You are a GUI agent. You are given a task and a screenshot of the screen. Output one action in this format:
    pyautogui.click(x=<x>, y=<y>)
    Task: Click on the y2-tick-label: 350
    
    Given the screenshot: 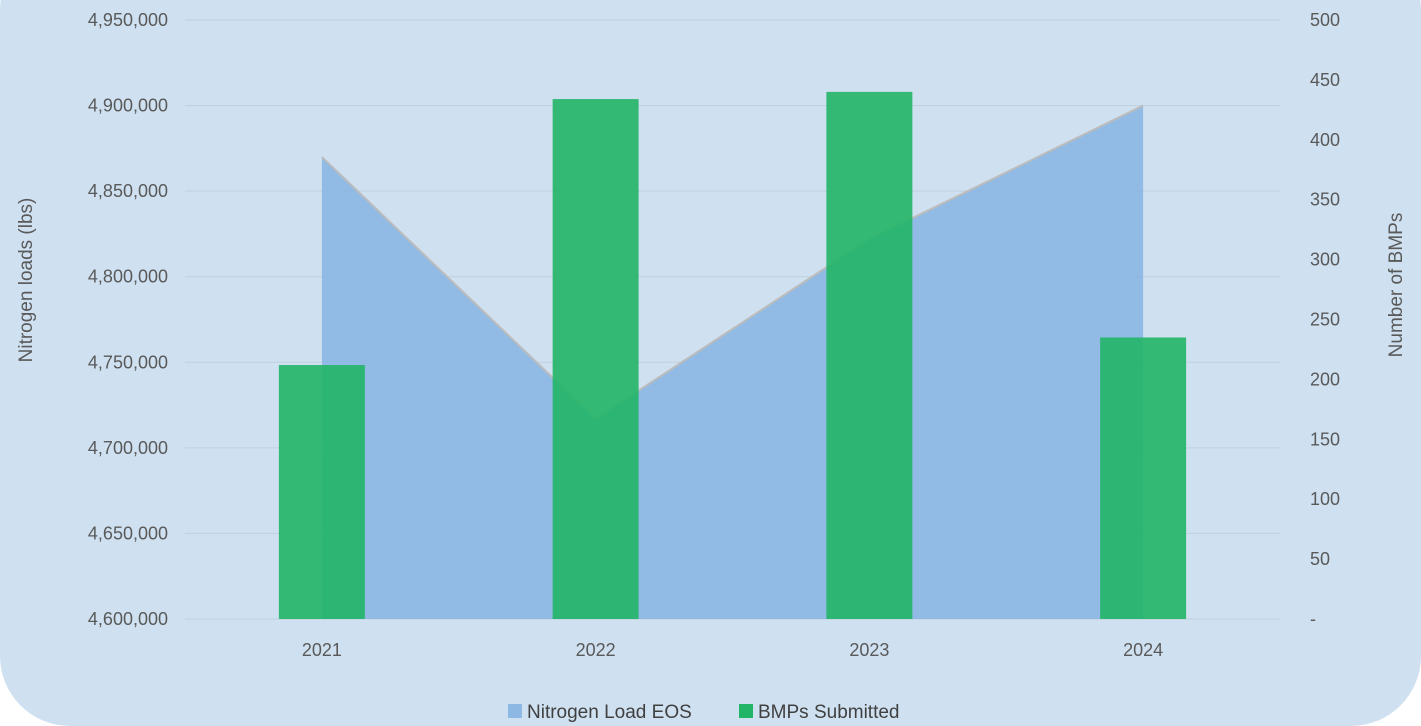 What is the action you would take?
    pyautogui.click(x=1325, y=200)
    